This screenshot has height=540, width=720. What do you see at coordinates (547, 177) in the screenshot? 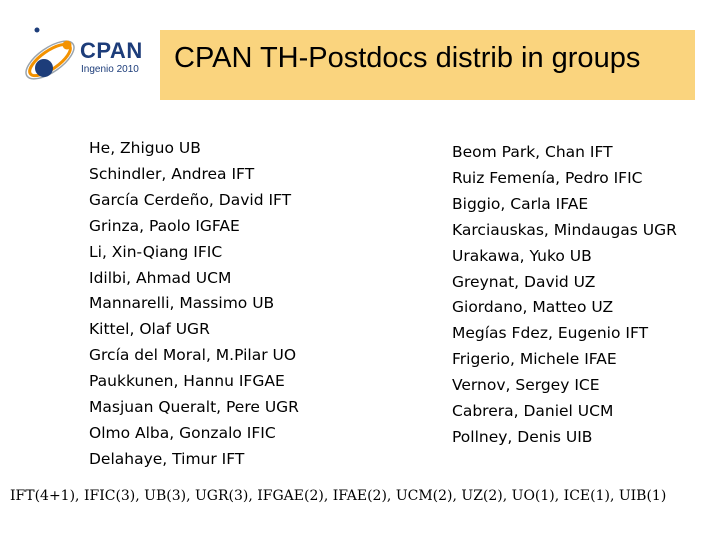
I see `list-item: Ruiz Femenía, Pedro IFIC` at bounding box center [547, 177].